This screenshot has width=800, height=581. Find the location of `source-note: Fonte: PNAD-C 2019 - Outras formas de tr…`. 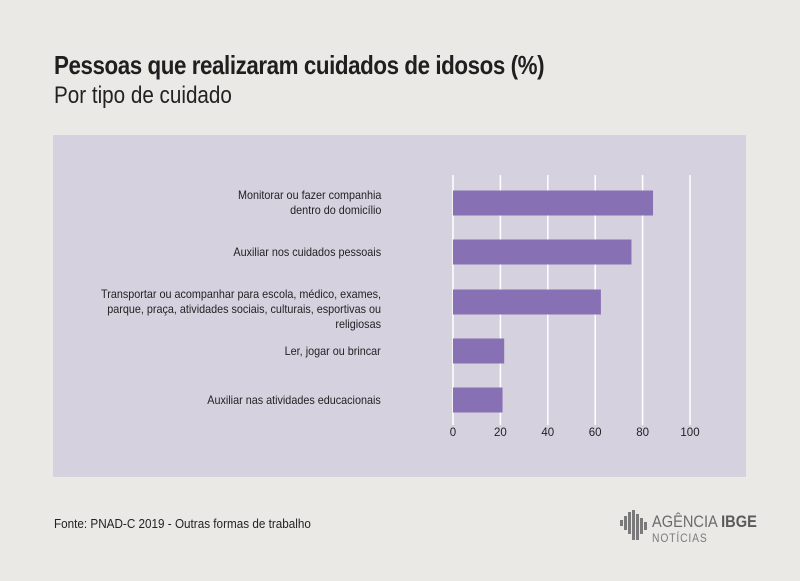

source-note: Fonte: PNAD-C 2019 - Outras formas de tr… is located at coordinates (182, 523).